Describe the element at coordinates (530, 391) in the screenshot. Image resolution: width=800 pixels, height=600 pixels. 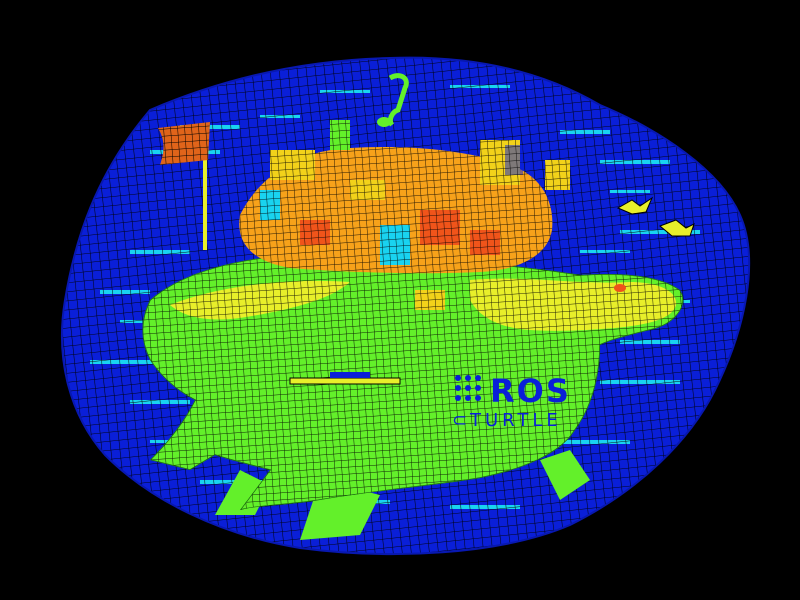
I see `logo-word: ROS` at that location.